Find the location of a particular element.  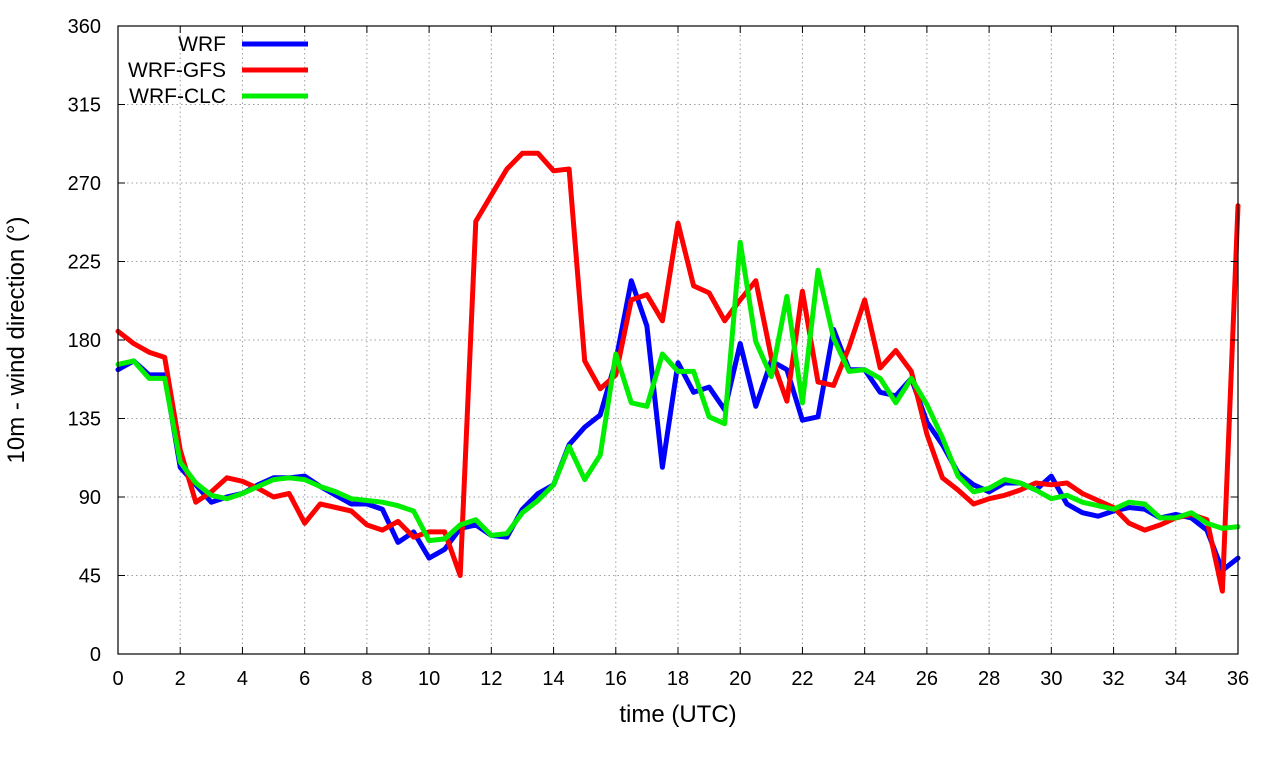

x-tick-label: 12 is located at coordinates (491, 679).